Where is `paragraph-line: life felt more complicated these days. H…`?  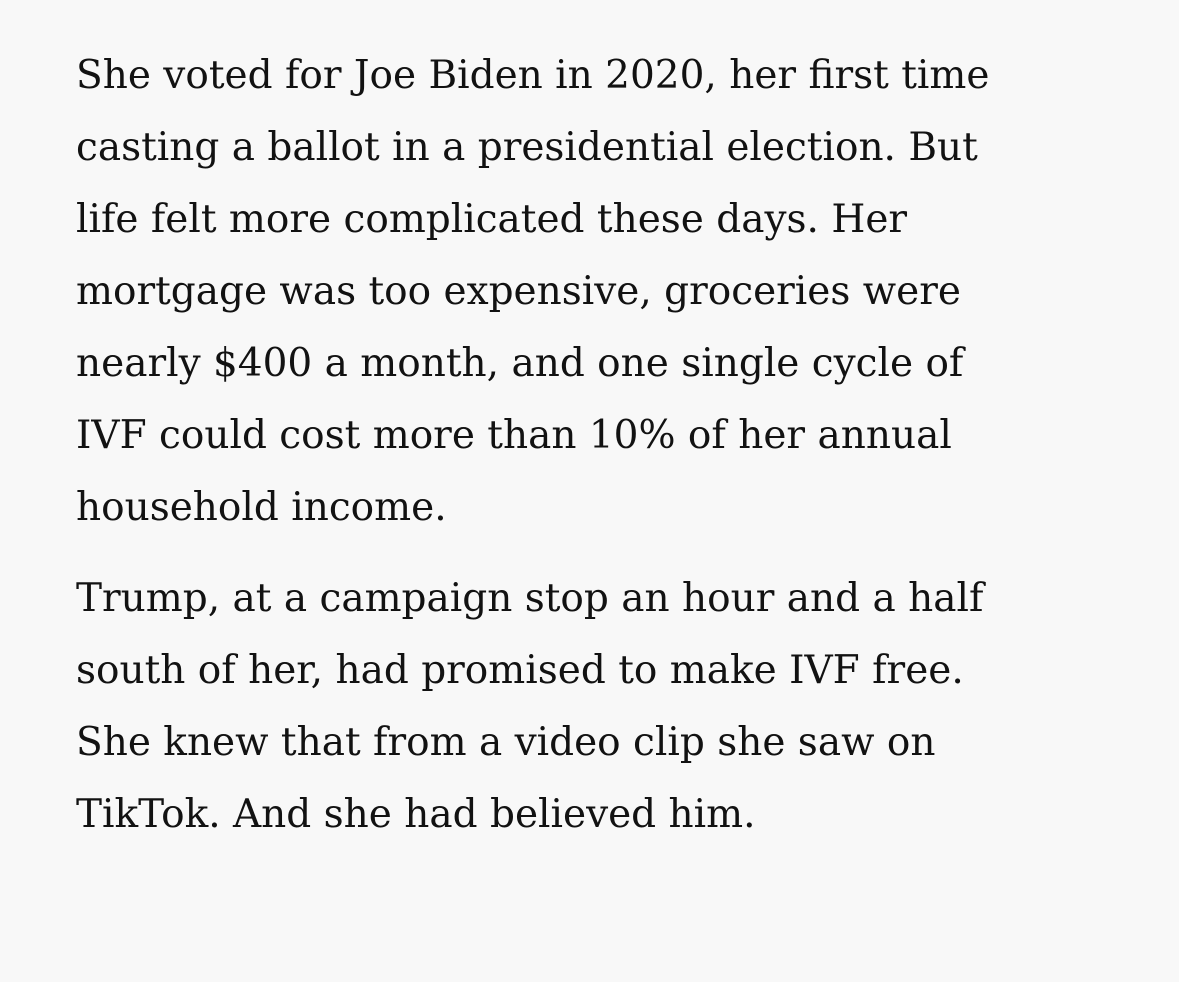 paragraph-line: life felt more complicated these days. H… is located at coordinates (492, 219).